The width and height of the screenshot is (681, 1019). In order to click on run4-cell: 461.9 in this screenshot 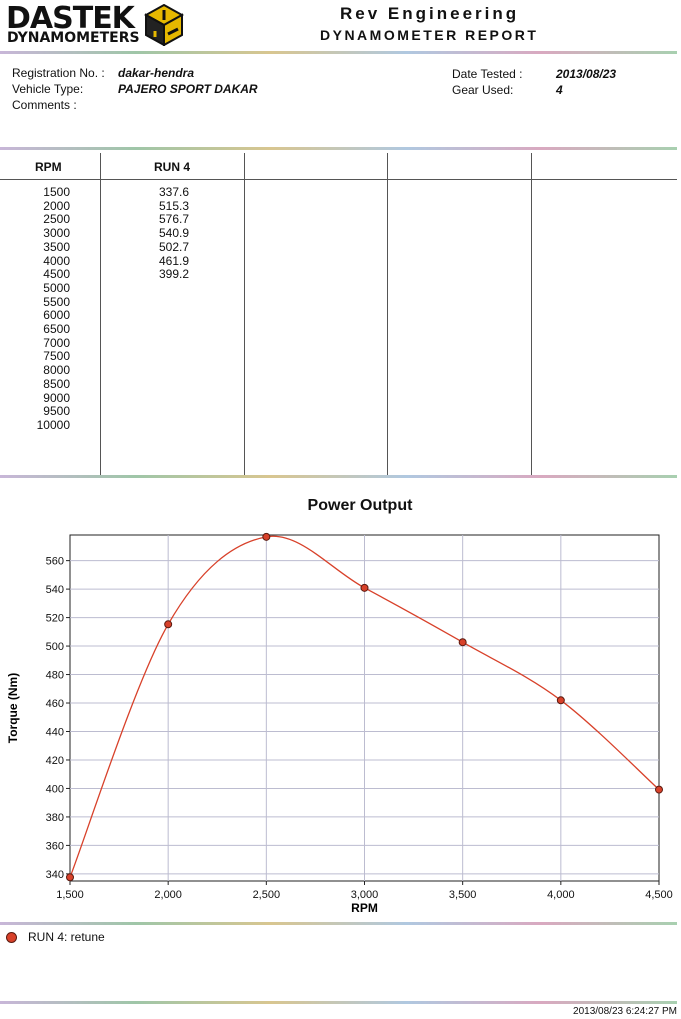, I will do `click(173, 260)`.